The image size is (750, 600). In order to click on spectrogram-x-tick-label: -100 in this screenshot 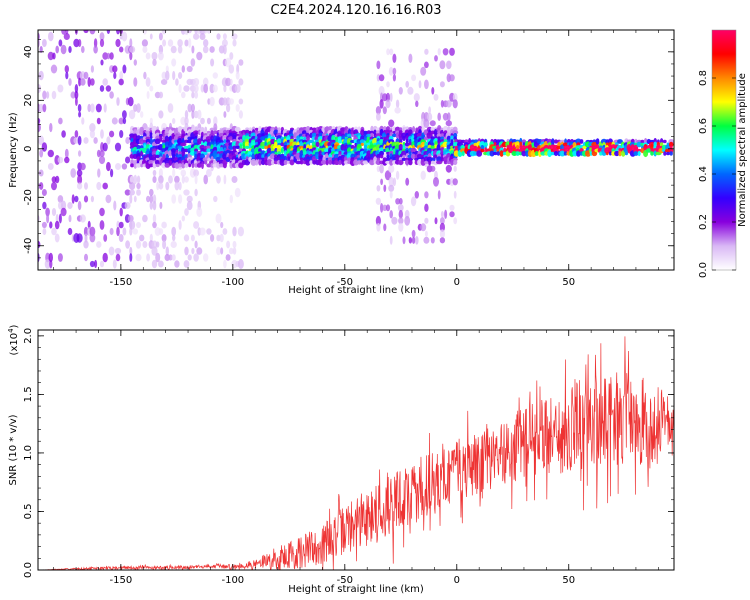, I will do `click(232, 282)`.